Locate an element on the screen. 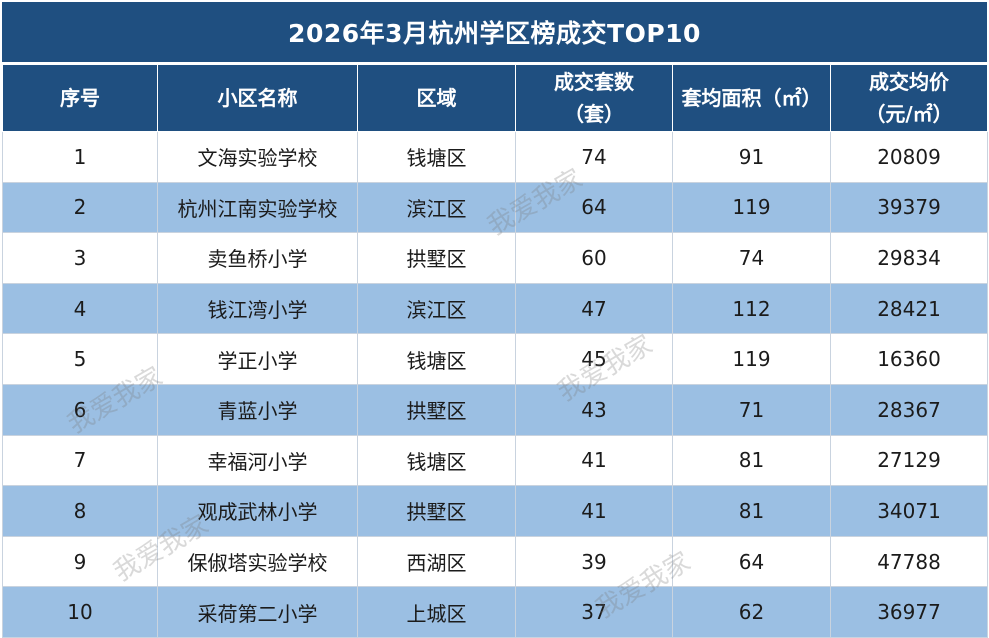  cell-deal-count: 64 is located at coordinates (594, 207).